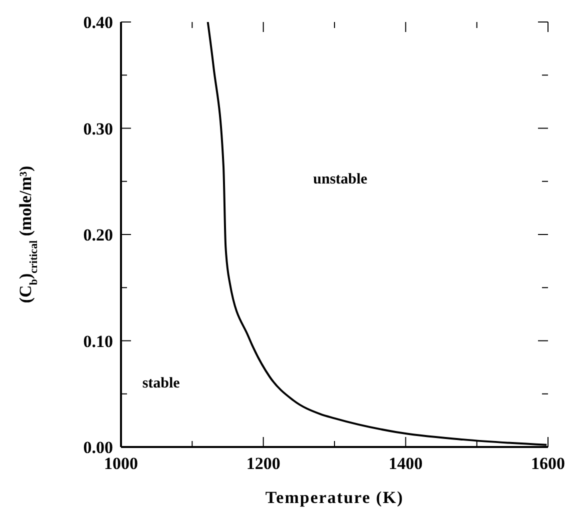  I want to click on y-tick-label: 0.20, so click(98, 235).